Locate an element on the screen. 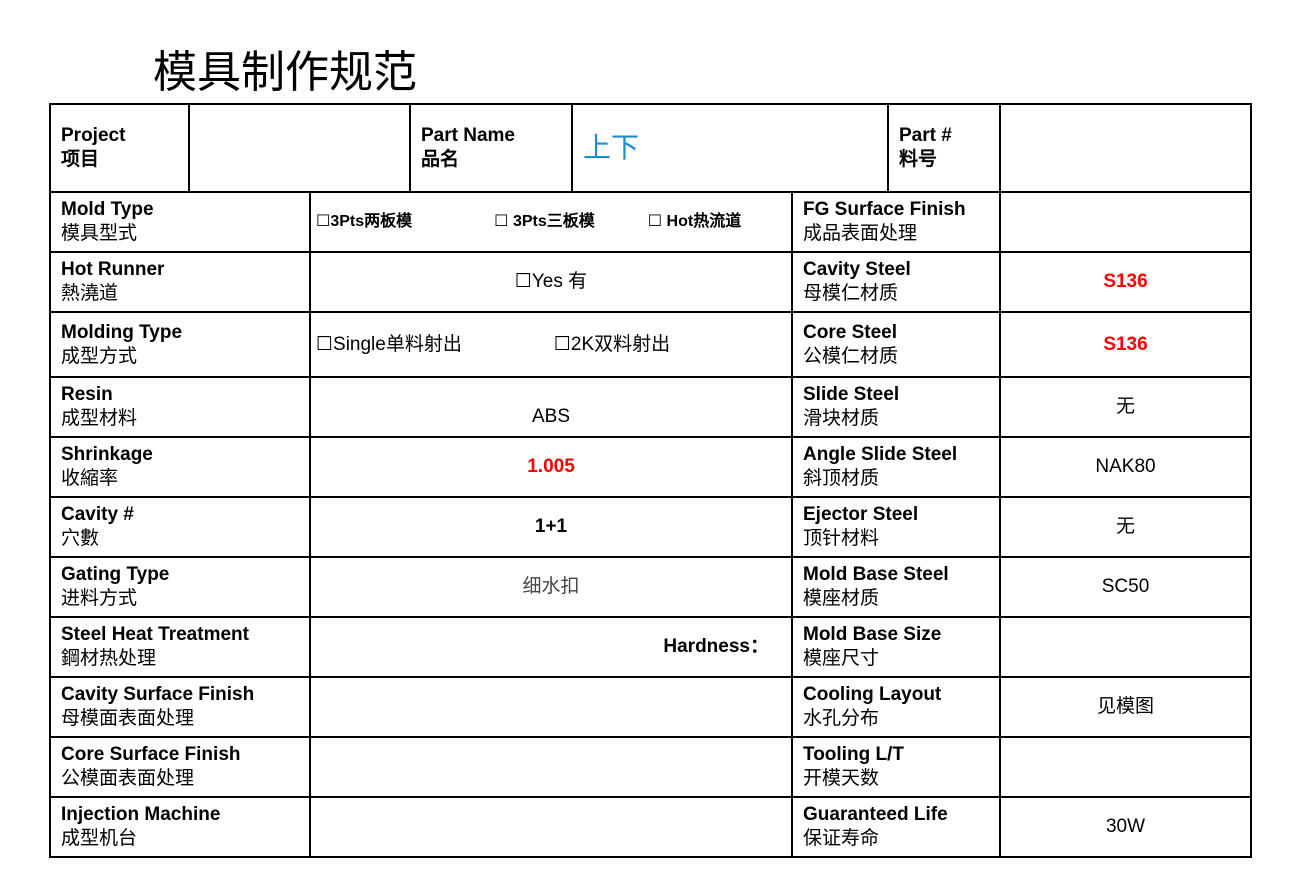  field-label: Tooling L/T 开模天数 is located at coordinates (896, 767).